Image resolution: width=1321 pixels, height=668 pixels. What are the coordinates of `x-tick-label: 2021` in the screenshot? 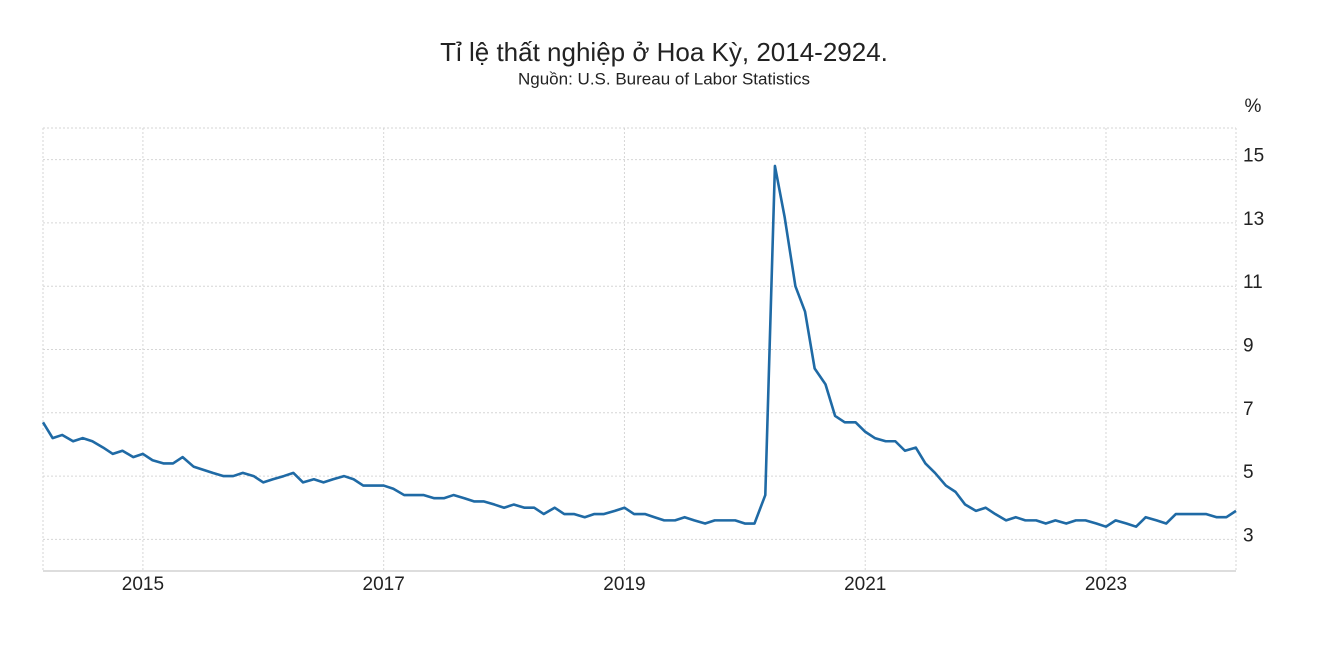 It's located at (865, 584).